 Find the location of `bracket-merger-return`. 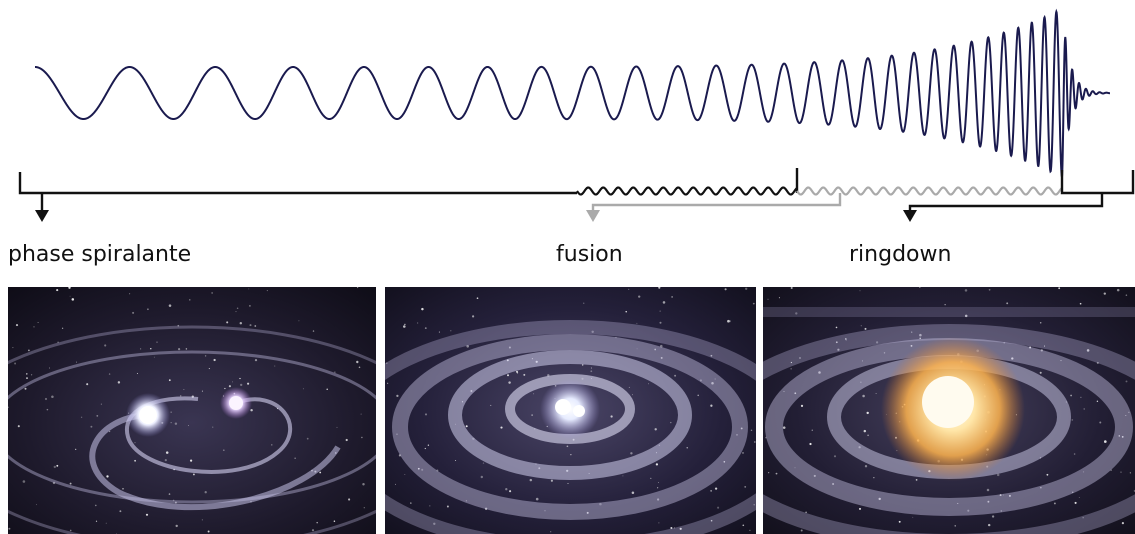

bracket-merger-return is located at coordinates (716, 203).